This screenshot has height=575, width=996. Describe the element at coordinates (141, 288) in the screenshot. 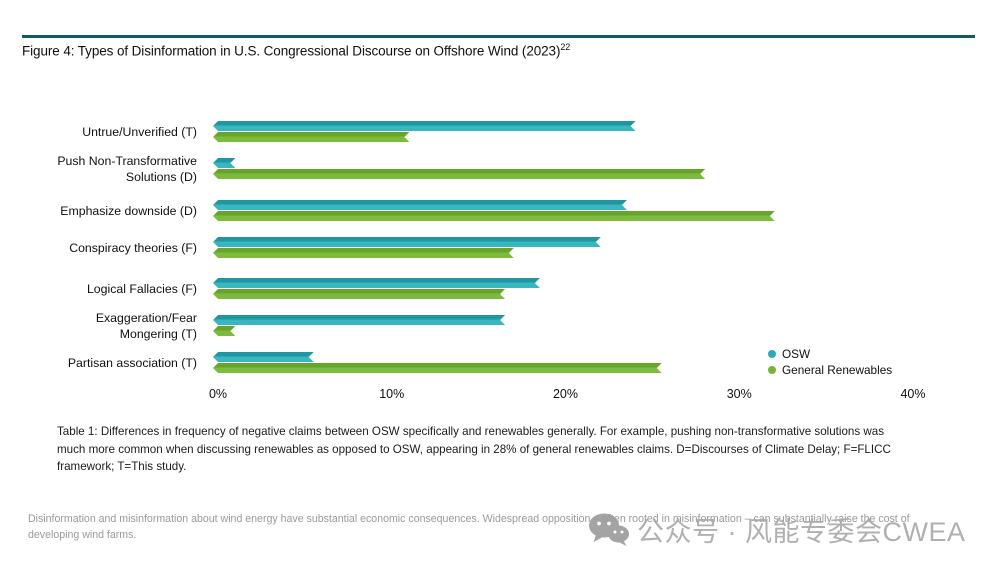

I see `category-label: Logical Fallacies (F)` at that location.